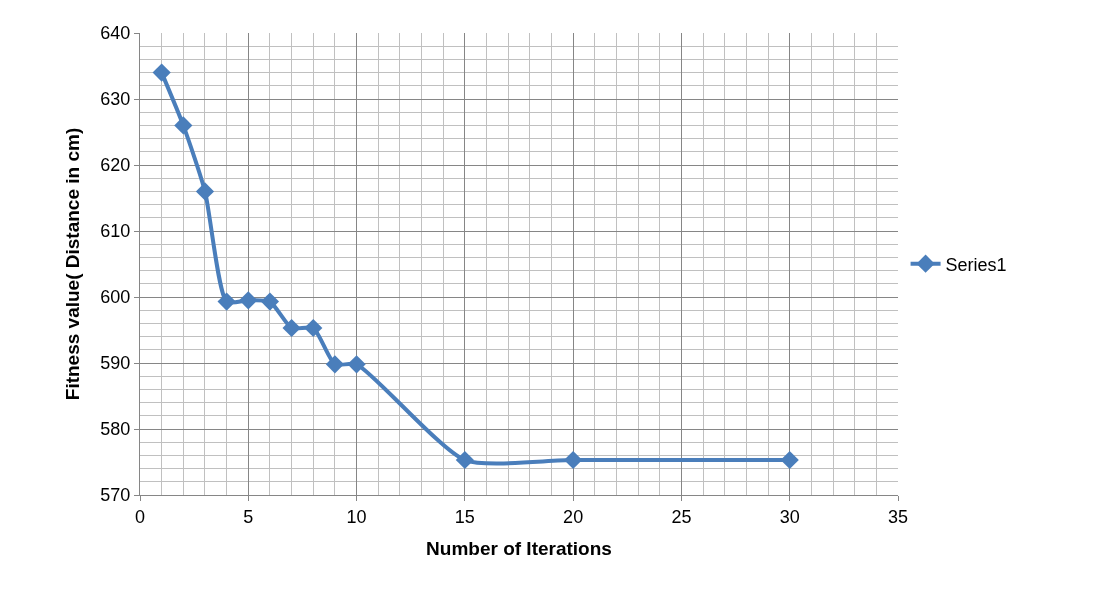 The height and width of the screenshot is (609, 1093). I want to click on y-axis-title: Fitness value( Distance in cm), so click(73, 264).